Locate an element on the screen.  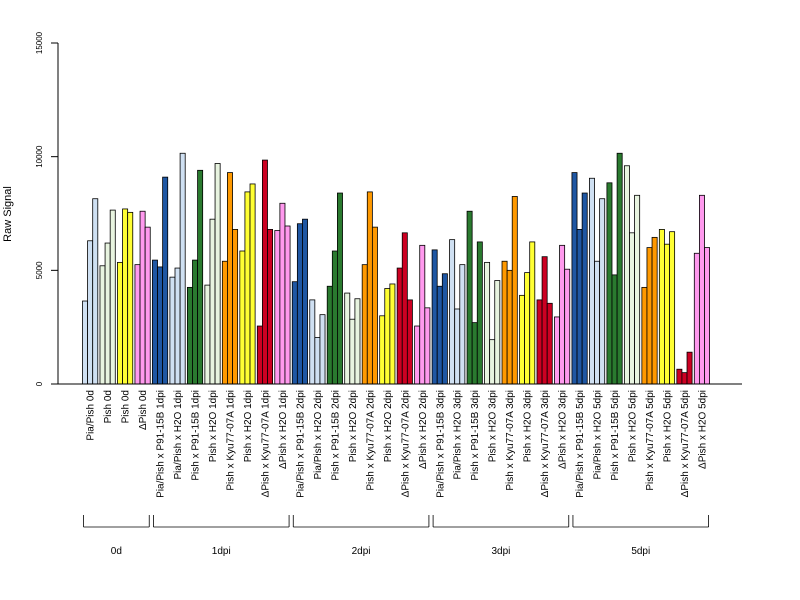
x-tick-label: Pia/Pish x H2O 2dpi is located at coordinates (318, 435).